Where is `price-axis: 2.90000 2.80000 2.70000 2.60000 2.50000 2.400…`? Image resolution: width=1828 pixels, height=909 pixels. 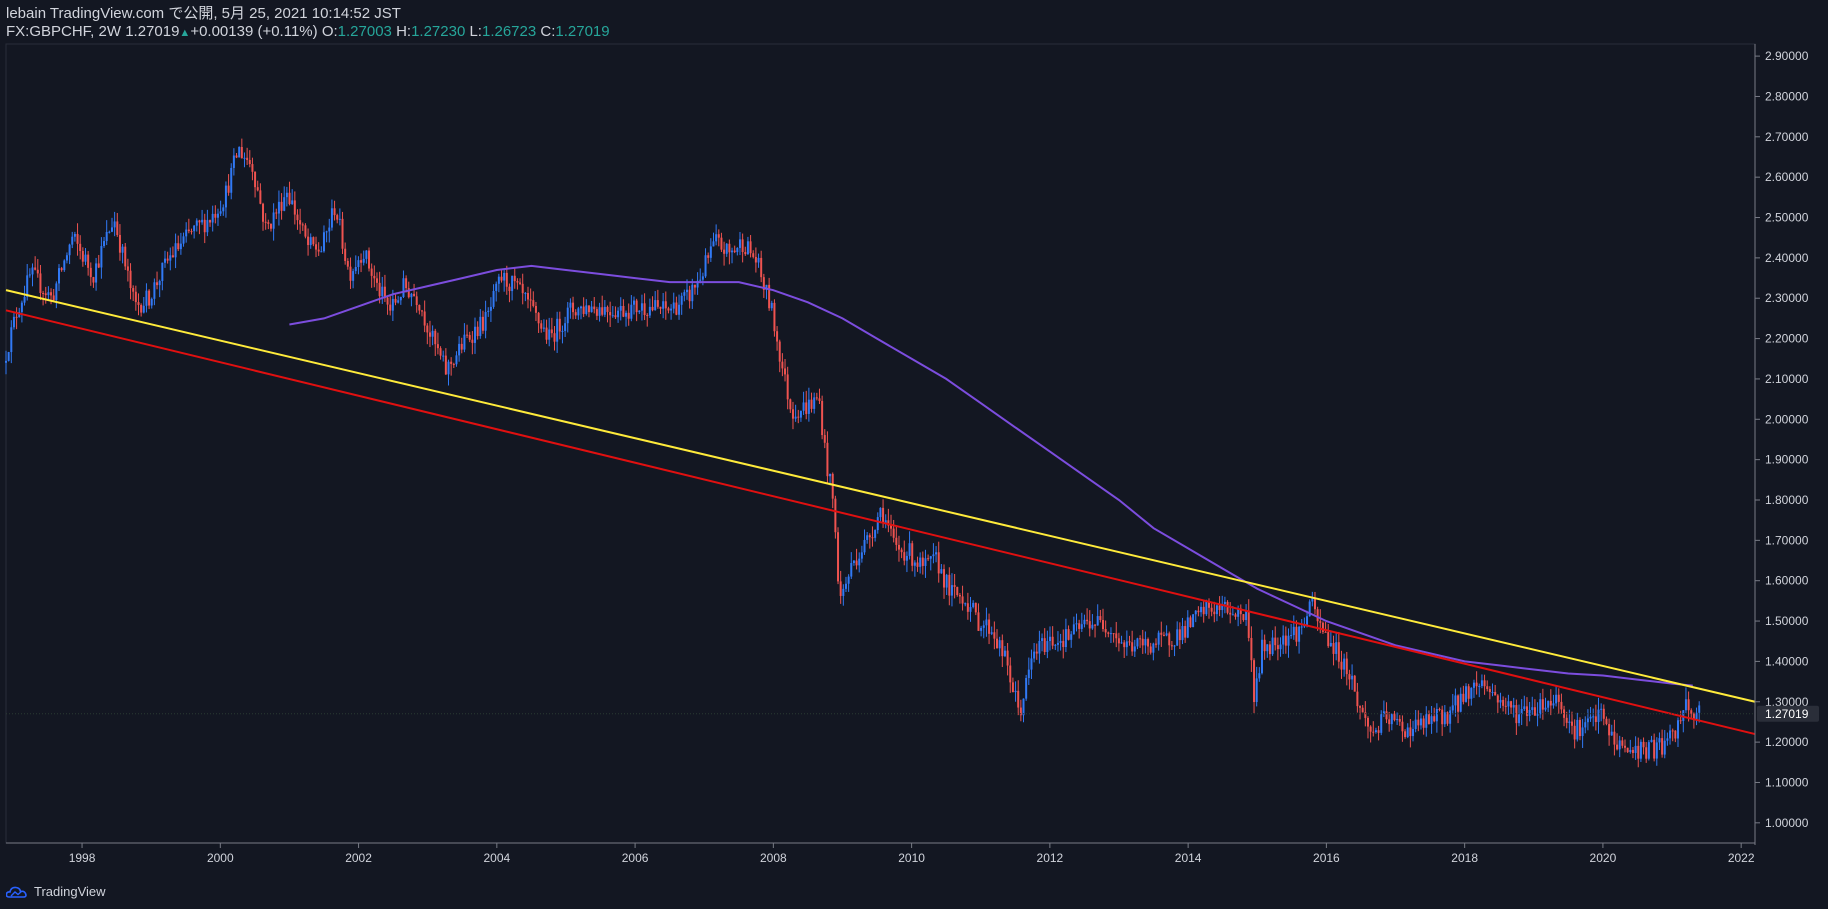 price-axis: 2.90000 2.80000 2.70000 2.60000 2.50000 2.400… is located at coordinates (1786, 444).